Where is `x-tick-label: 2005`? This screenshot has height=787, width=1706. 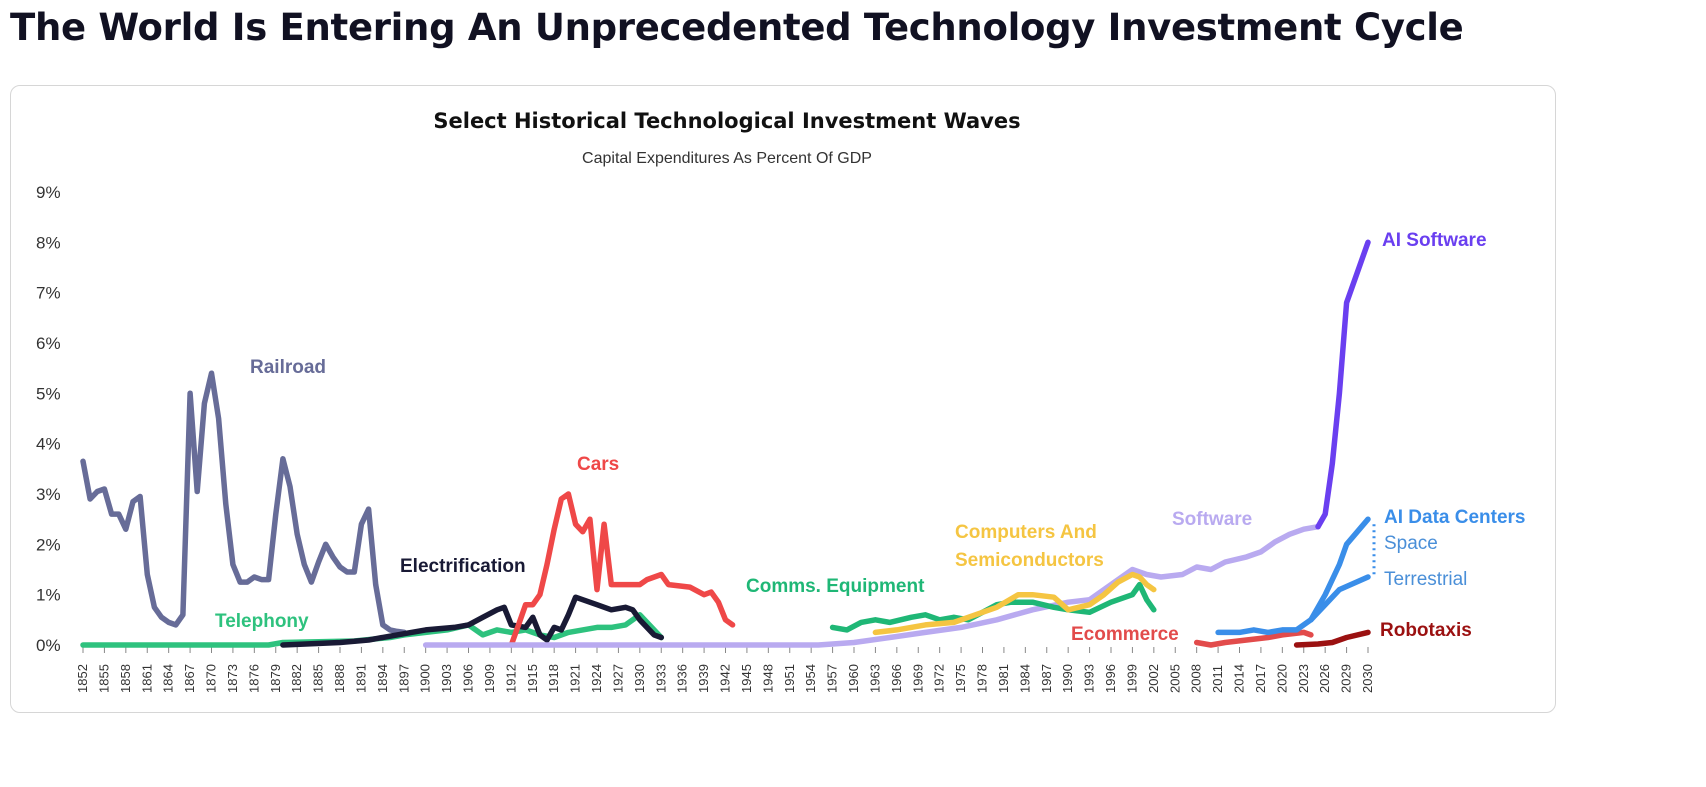
x-tick-label: 2005 is located at coordinates (1174, 678).